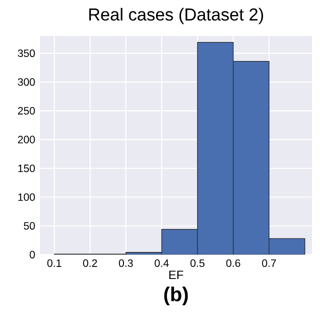 Image resolution: width=320 pixels, height=320 pixels. Describe the element at coordinates (176, 16) in the screenshot. I see `chart-title: Real cases (Dataset 2)` at that location.